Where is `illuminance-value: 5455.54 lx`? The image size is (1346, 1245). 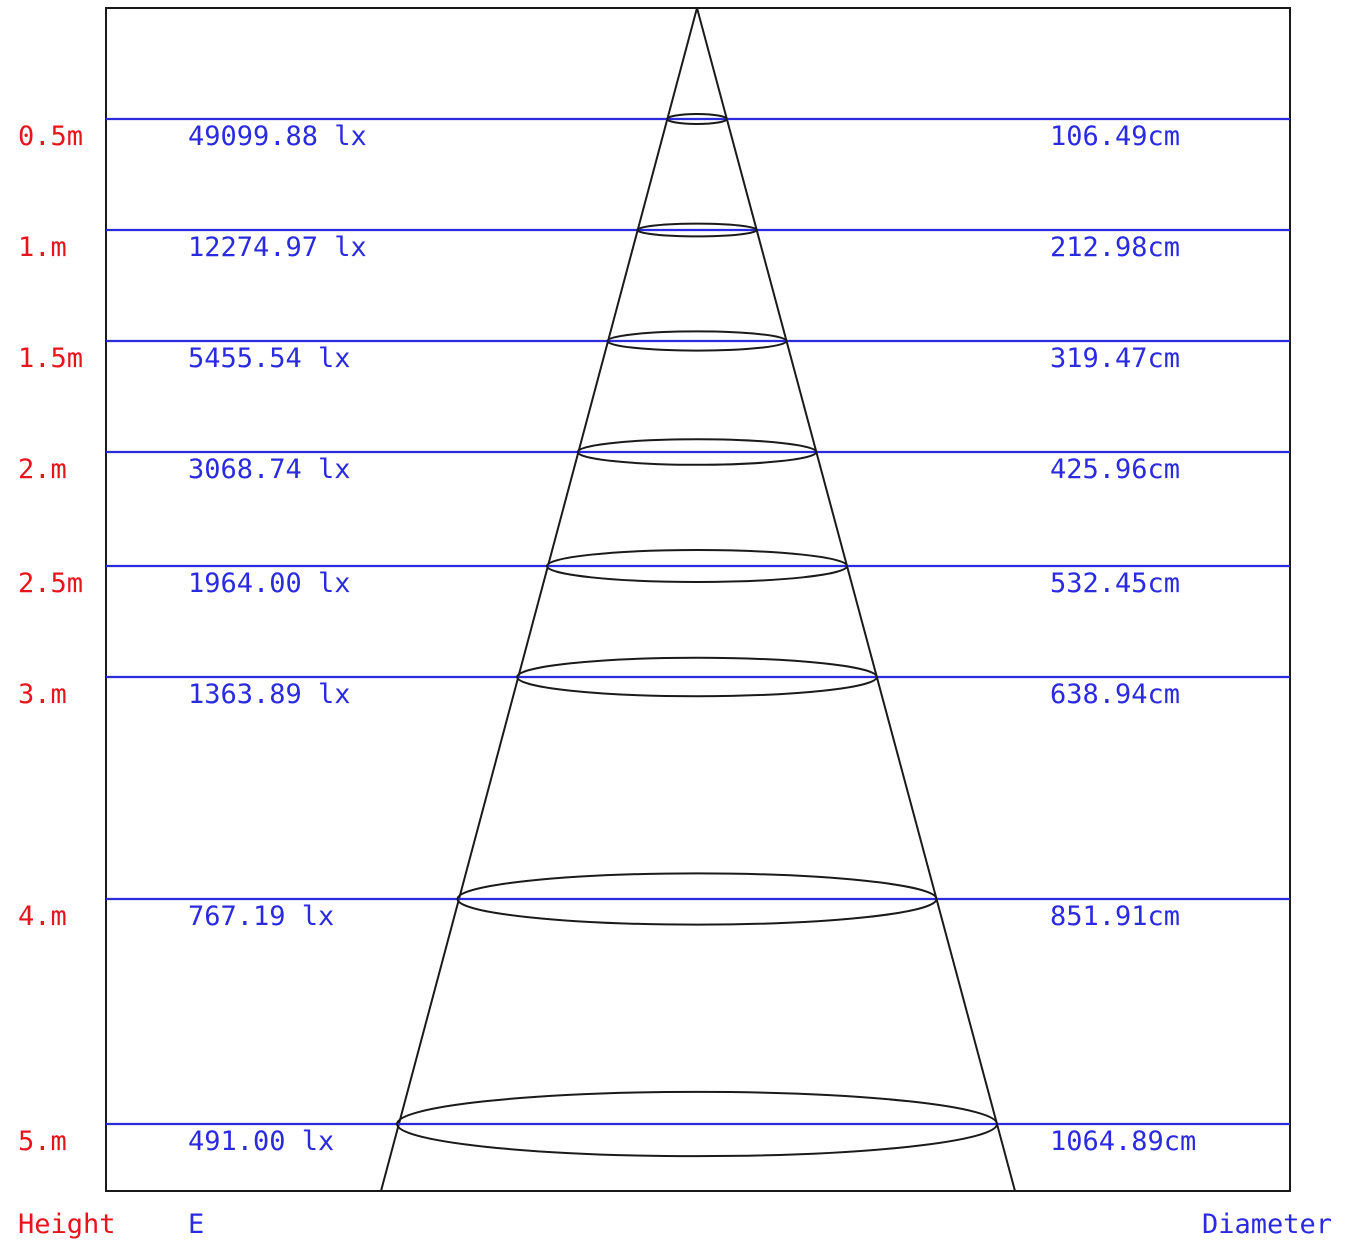 illuminance-value: 5455.54 lx is located at coordinates (269, 358).